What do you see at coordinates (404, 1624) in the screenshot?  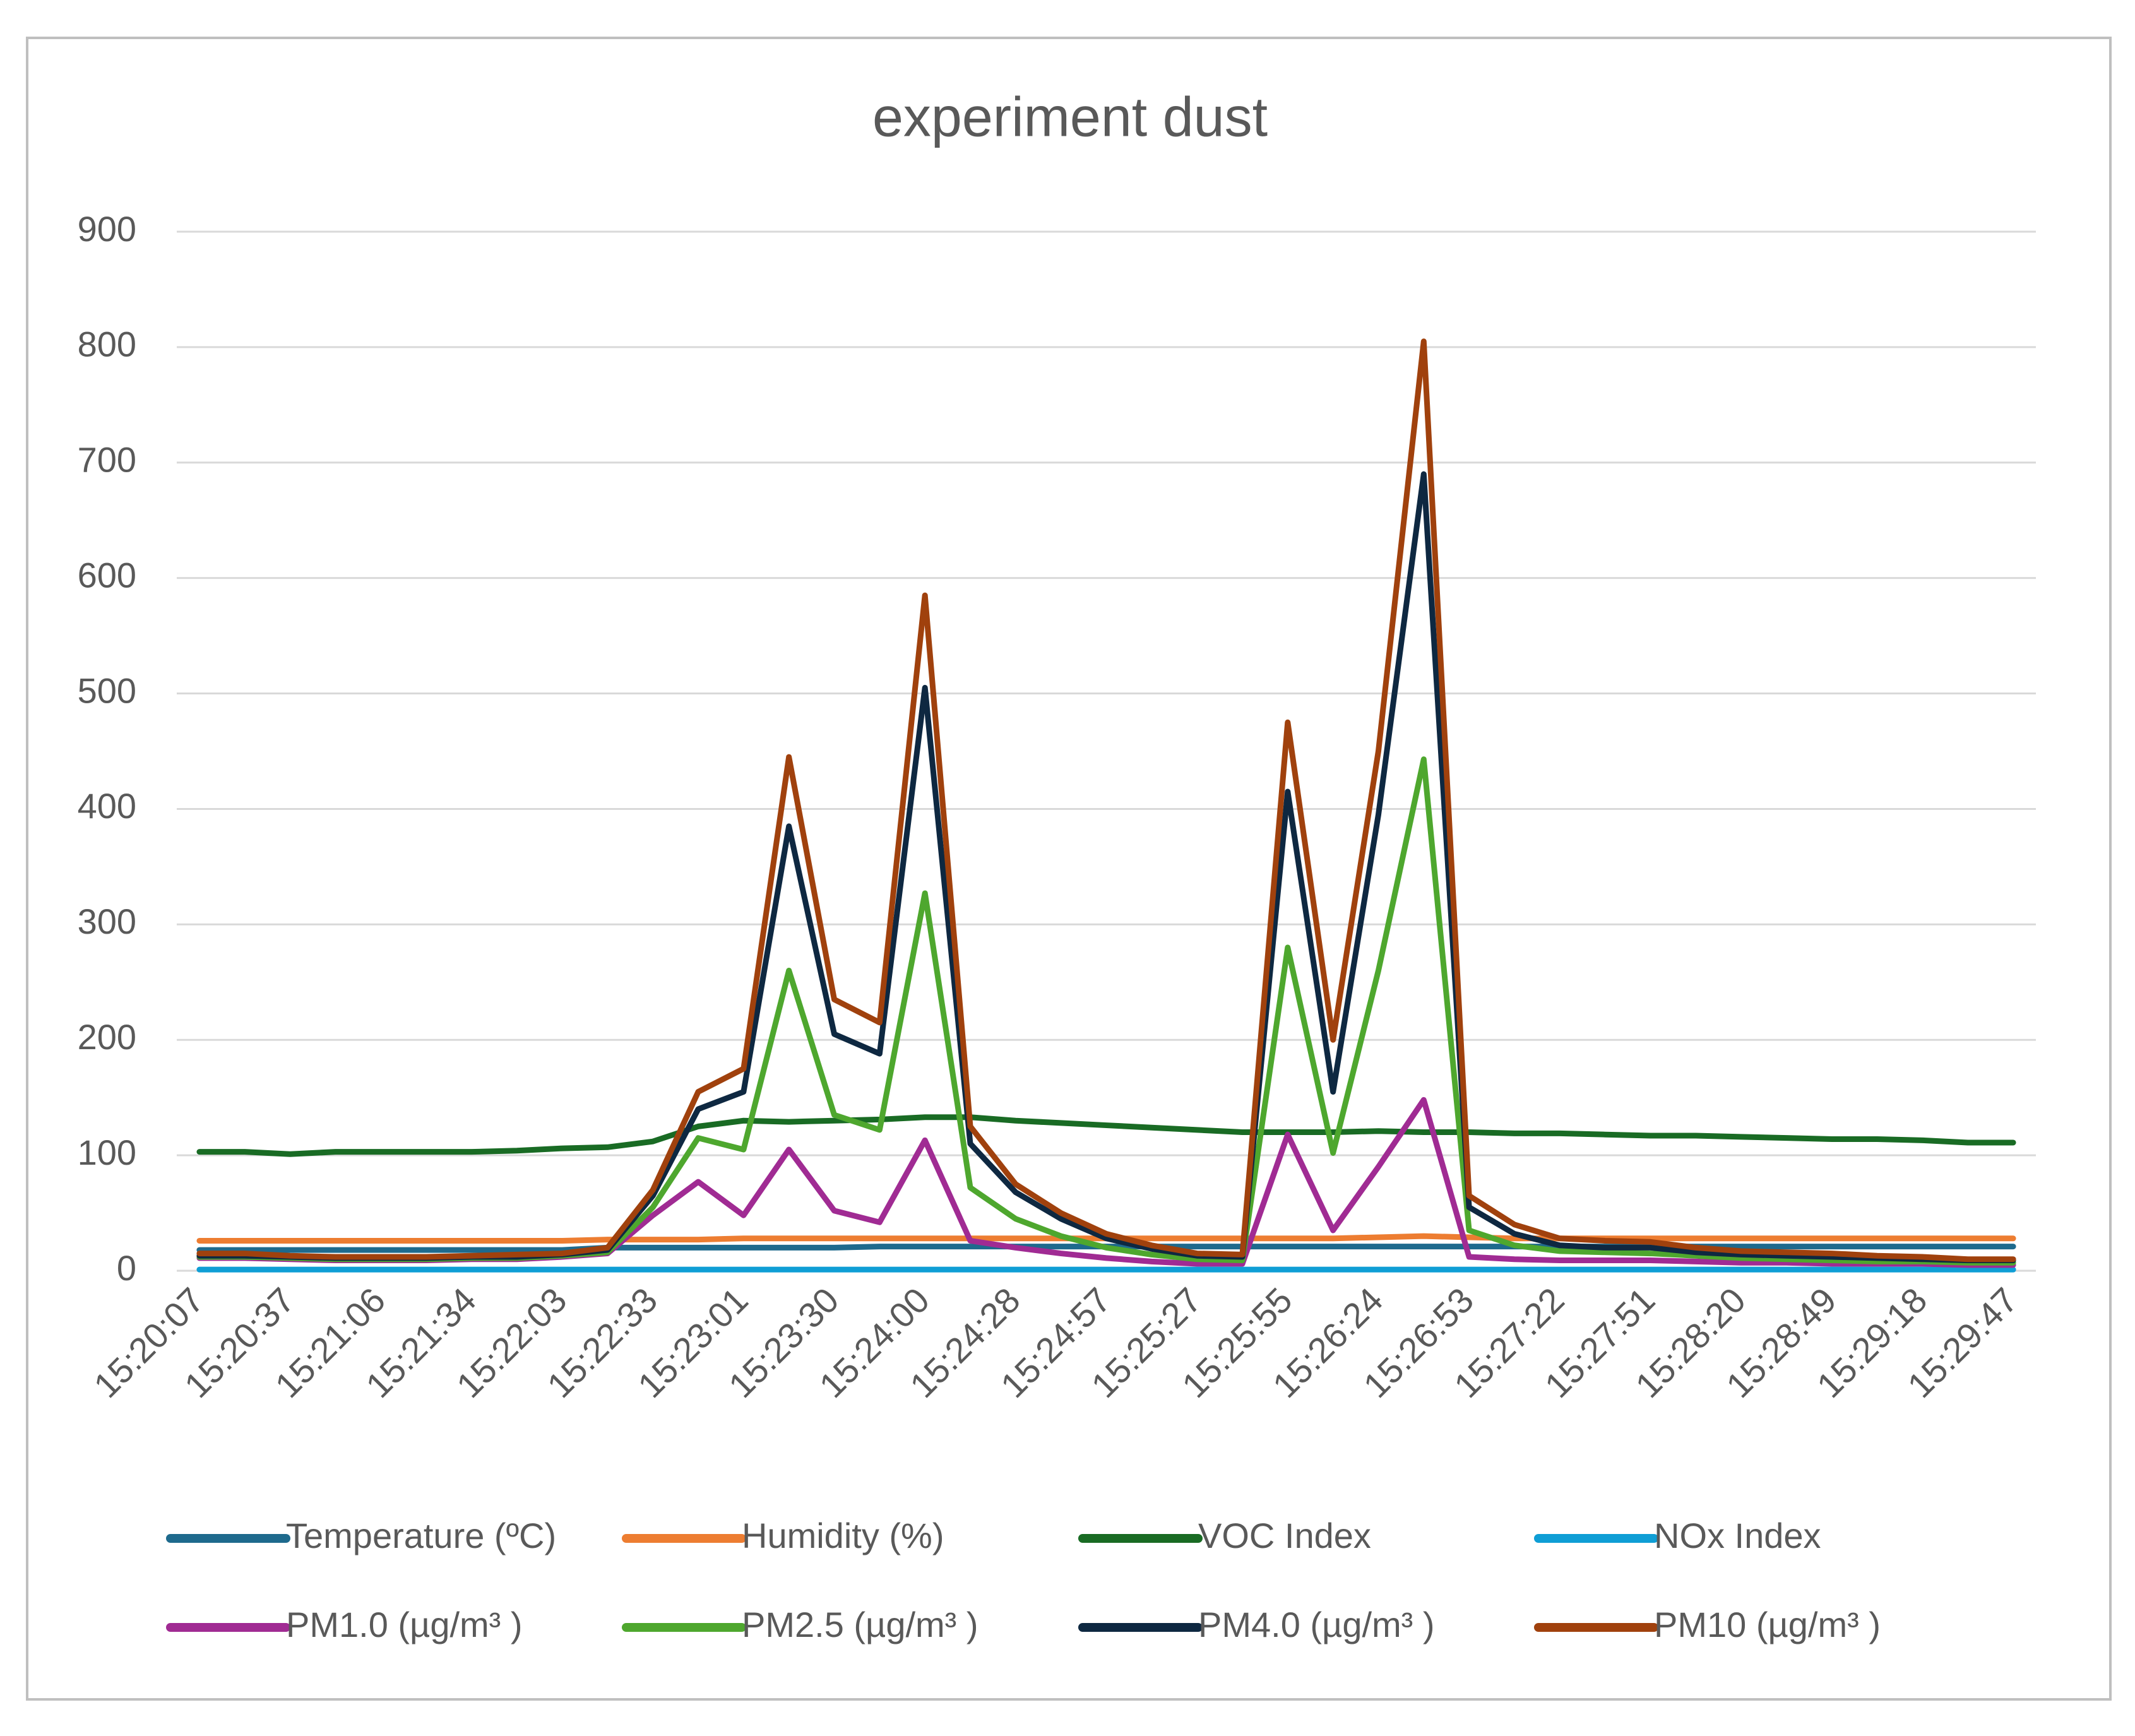 I see `legend-label: PM1.0 (µg/m³ )` at bounding box center [404, 1624].